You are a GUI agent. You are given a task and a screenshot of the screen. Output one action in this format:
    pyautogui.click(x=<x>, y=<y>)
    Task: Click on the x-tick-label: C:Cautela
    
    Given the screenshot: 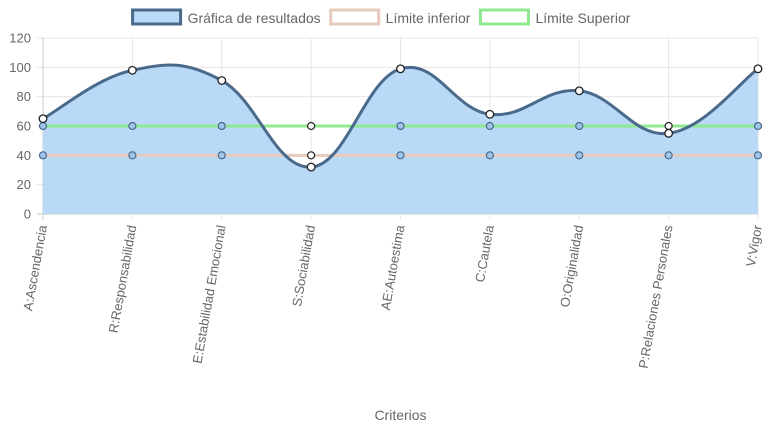 What is the action you would take?
    pyautogui.click(x=484, y=253)
    